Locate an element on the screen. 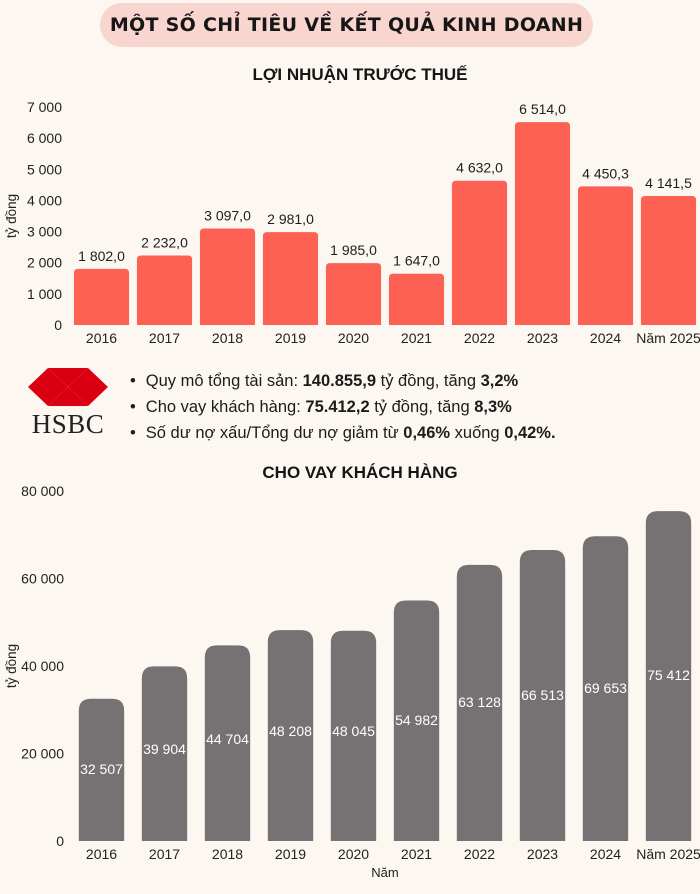 The width and height of the screenshot is (700, 894). data-label: 1 802,0 is located at coordinates (101, 256).